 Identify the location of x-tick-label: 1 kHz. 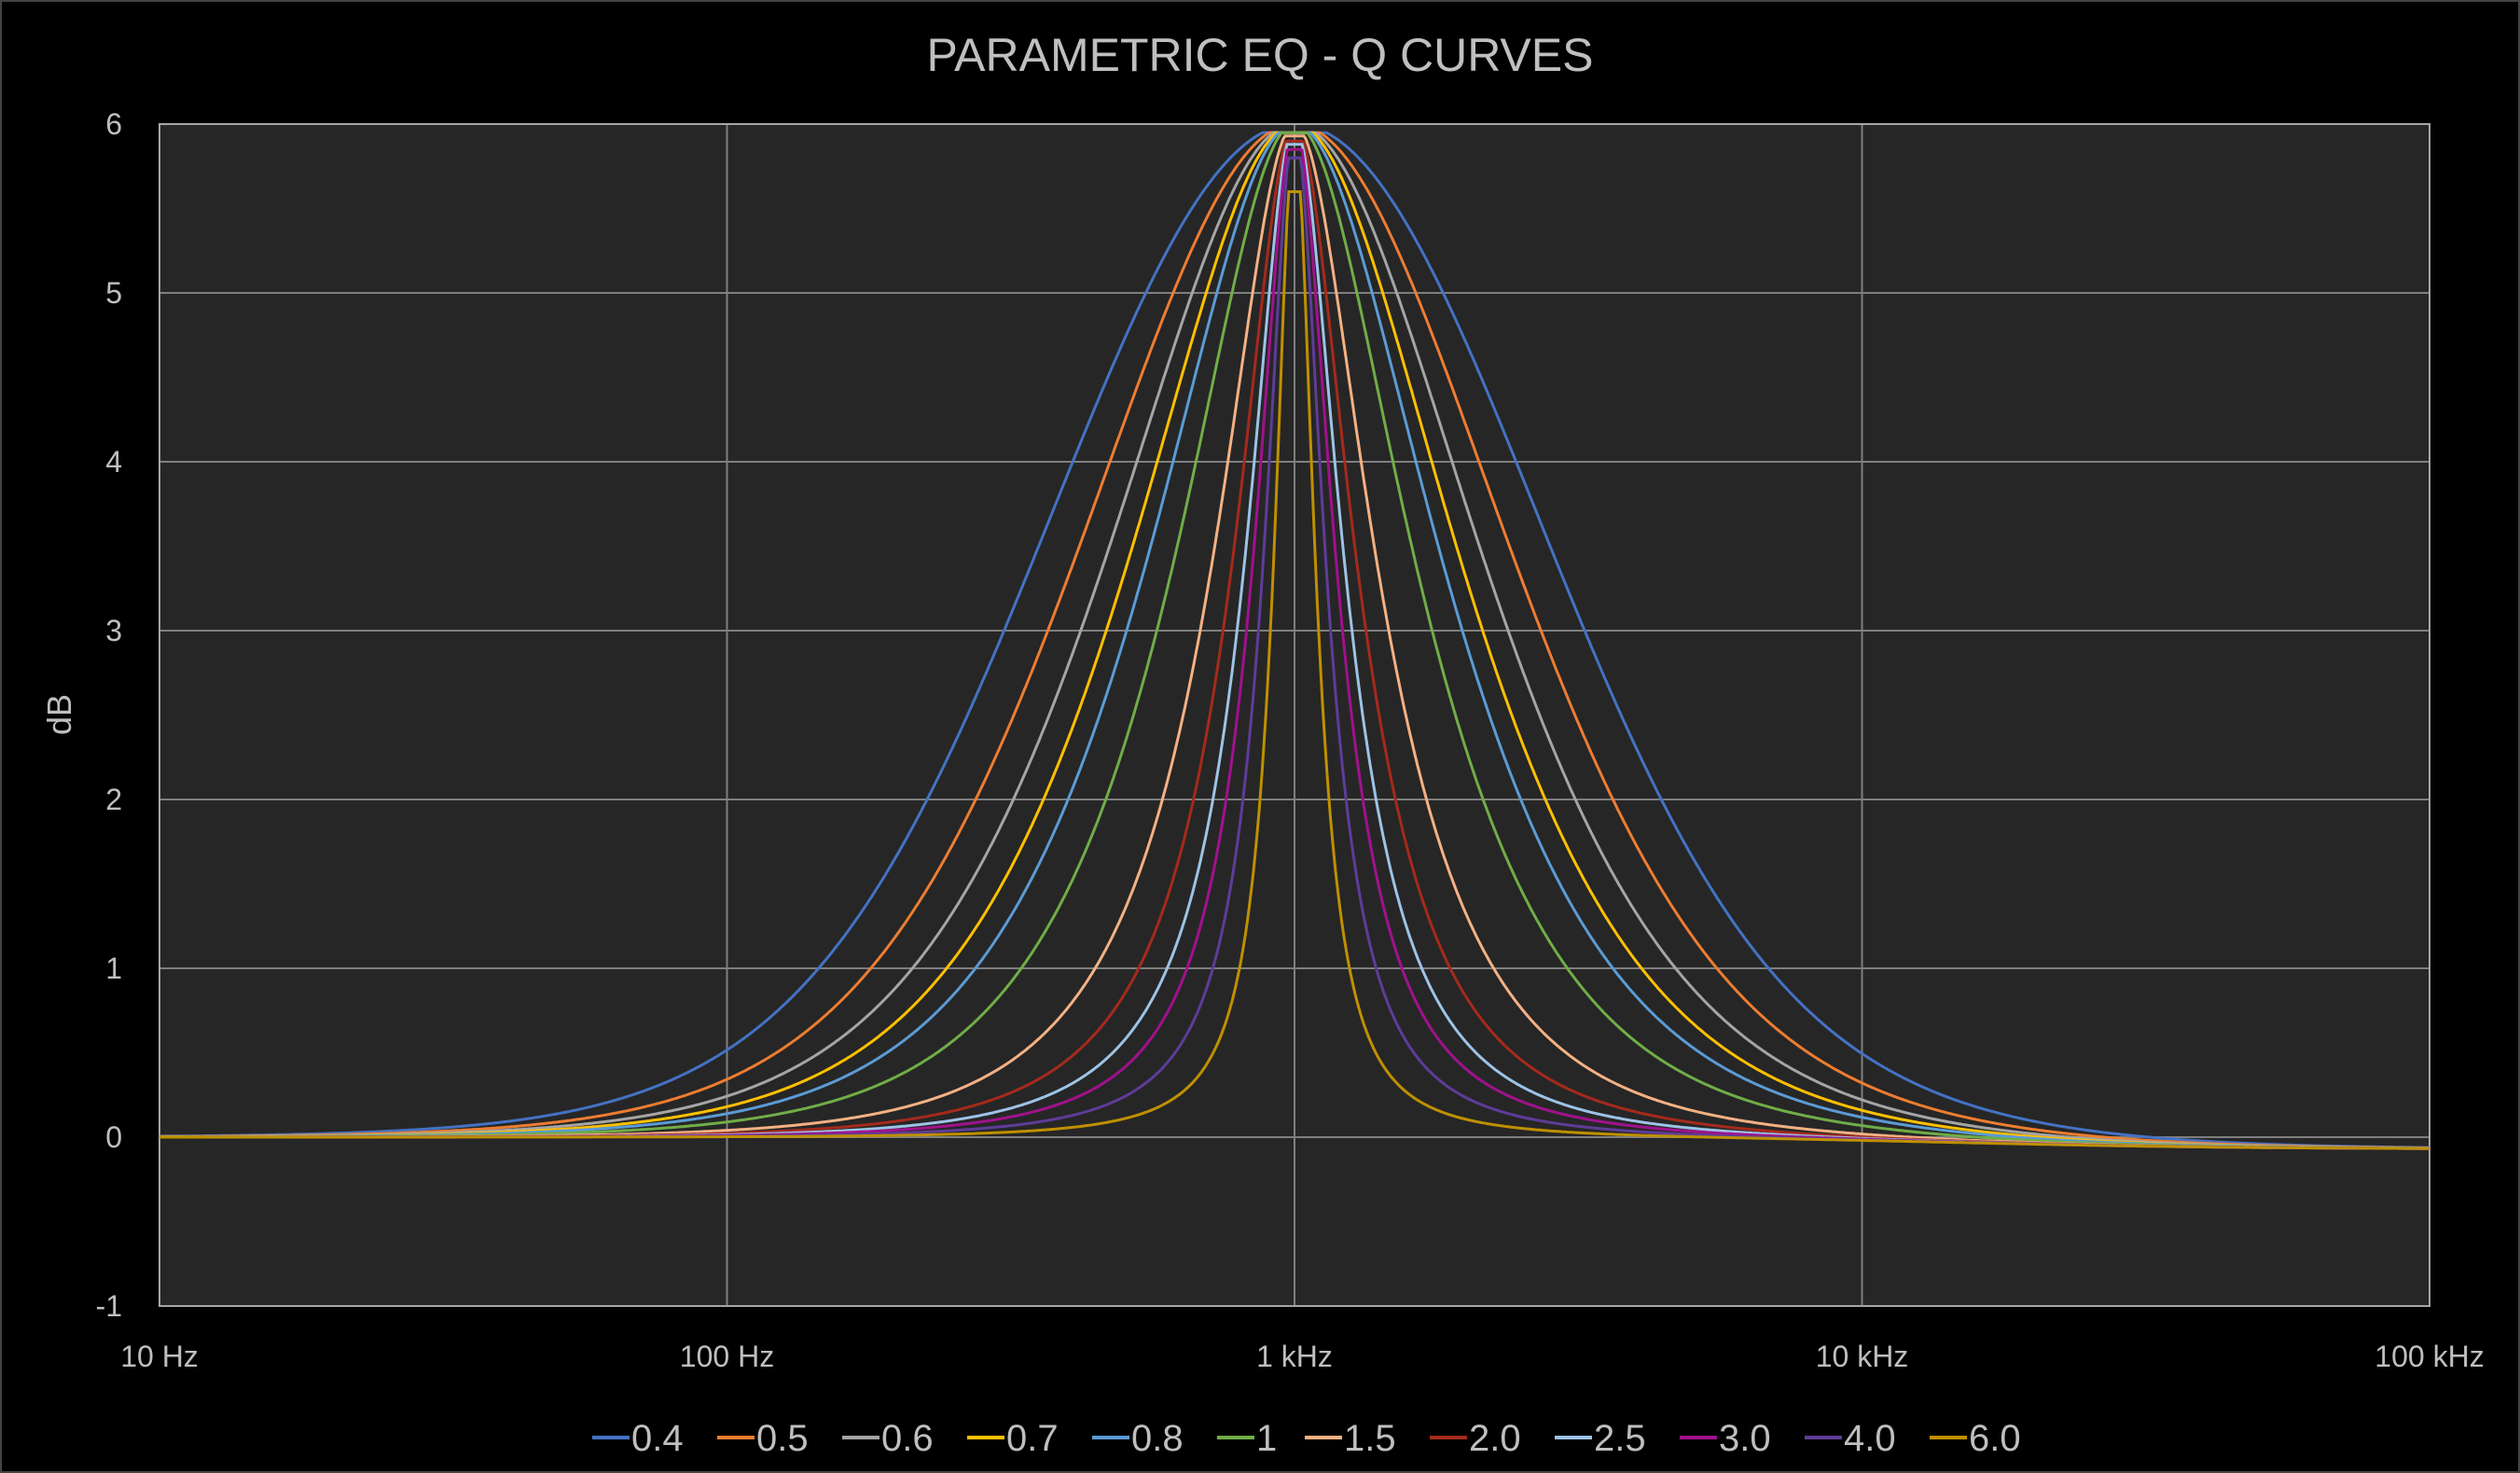
(1294, 1356).